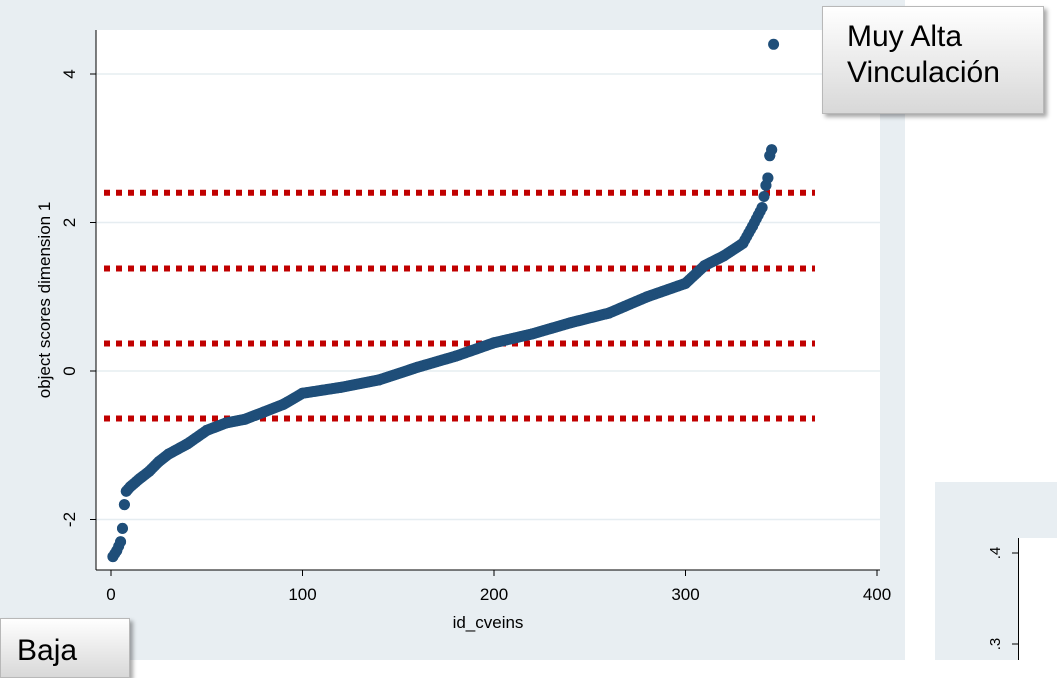 The height and width of the screenshot is (678, 1057). What do you see at coordinates (44, 300) in the screenshot?
I see `y-axis-title: object scores dimension 1` at bounding box center [44, 300].